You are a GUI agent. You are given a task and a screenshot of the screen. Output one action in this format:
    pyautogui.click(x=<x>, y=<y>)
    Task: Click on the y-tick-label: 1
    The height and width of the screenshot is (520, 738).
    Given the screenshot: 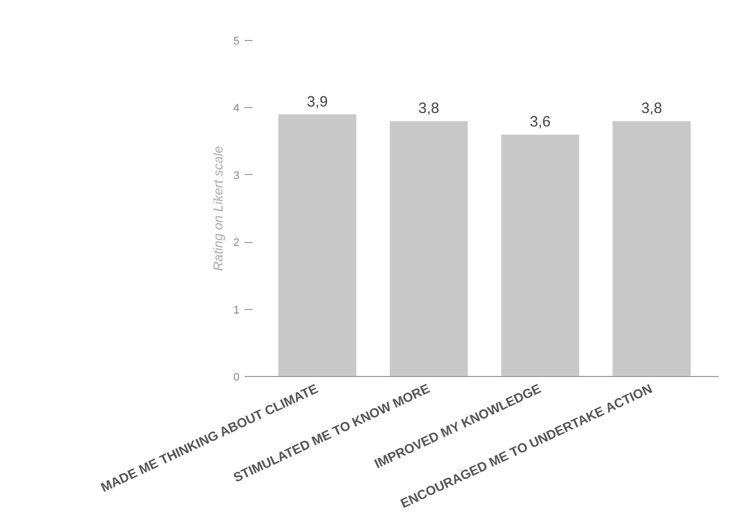 What is the action you would take?
    pyautogui.click(x=236, y=310)
    